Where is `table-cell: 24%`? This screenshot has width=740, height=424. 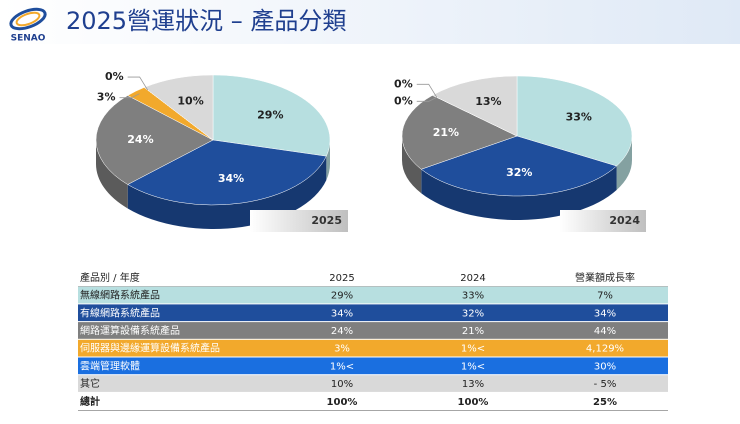 table-cell: 24% is located at coordinates (342, 331).